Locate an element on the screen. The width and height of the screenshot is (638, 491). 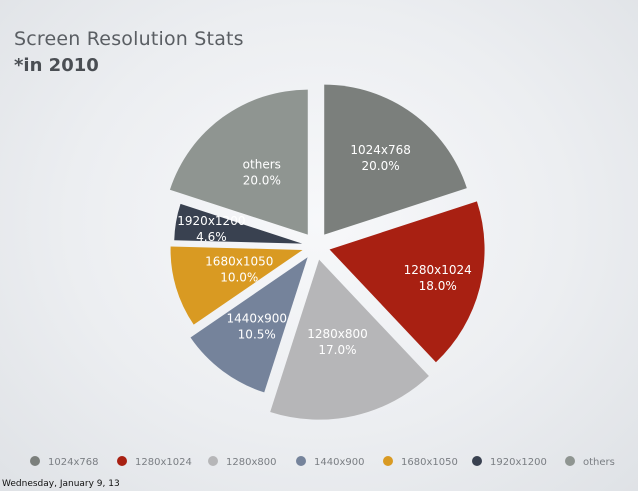
legend-item-1680x1050: 1680x1050 is located at coordinates (420, 462).